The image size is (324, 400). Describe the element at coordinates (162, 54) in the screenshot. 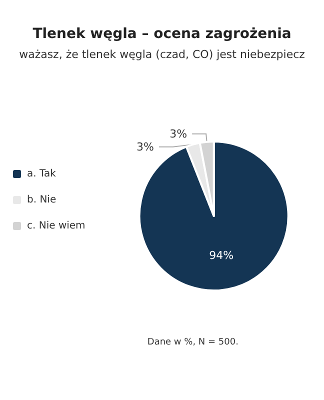

I see `chart-subtitle: ważasz, że tlenek węgla (czad, CO) jest niebezpiecz` at that location.